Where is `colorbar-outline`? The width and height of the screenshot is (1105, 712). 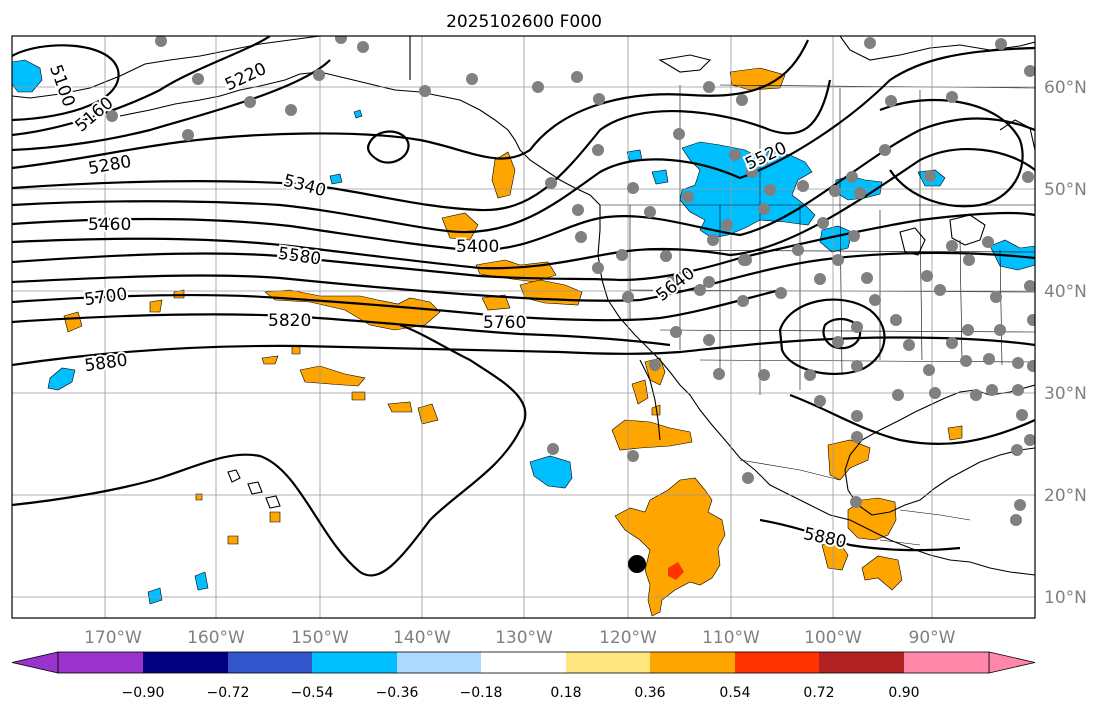 colorbar-outline is located at coordinates (523, 662).